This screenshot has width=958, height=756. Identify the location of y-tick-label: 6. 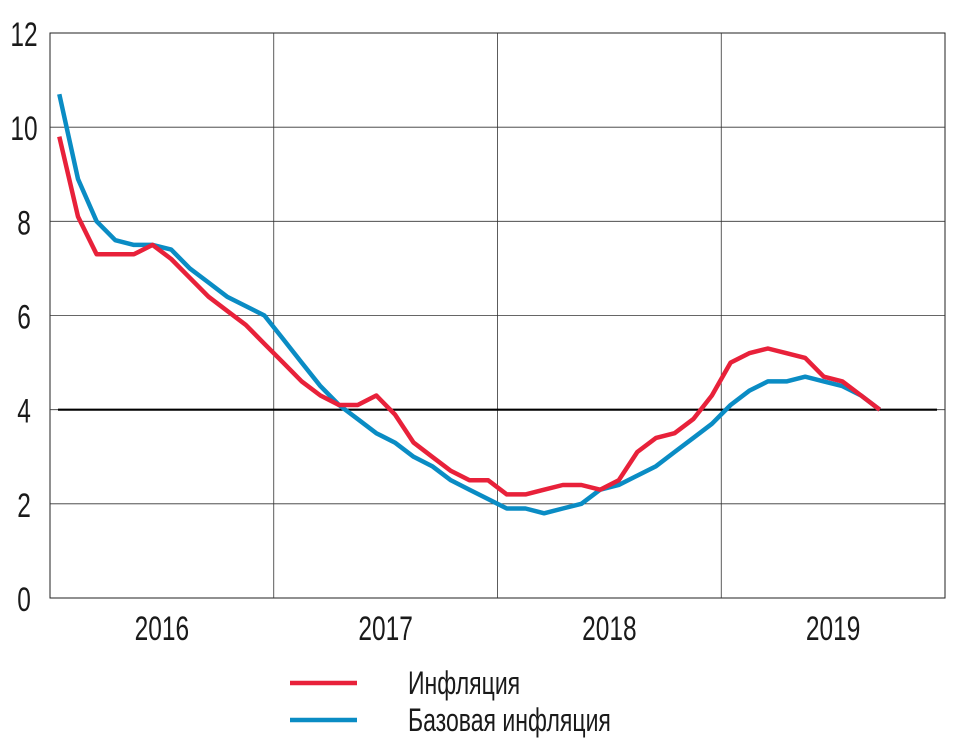
(24, 318).